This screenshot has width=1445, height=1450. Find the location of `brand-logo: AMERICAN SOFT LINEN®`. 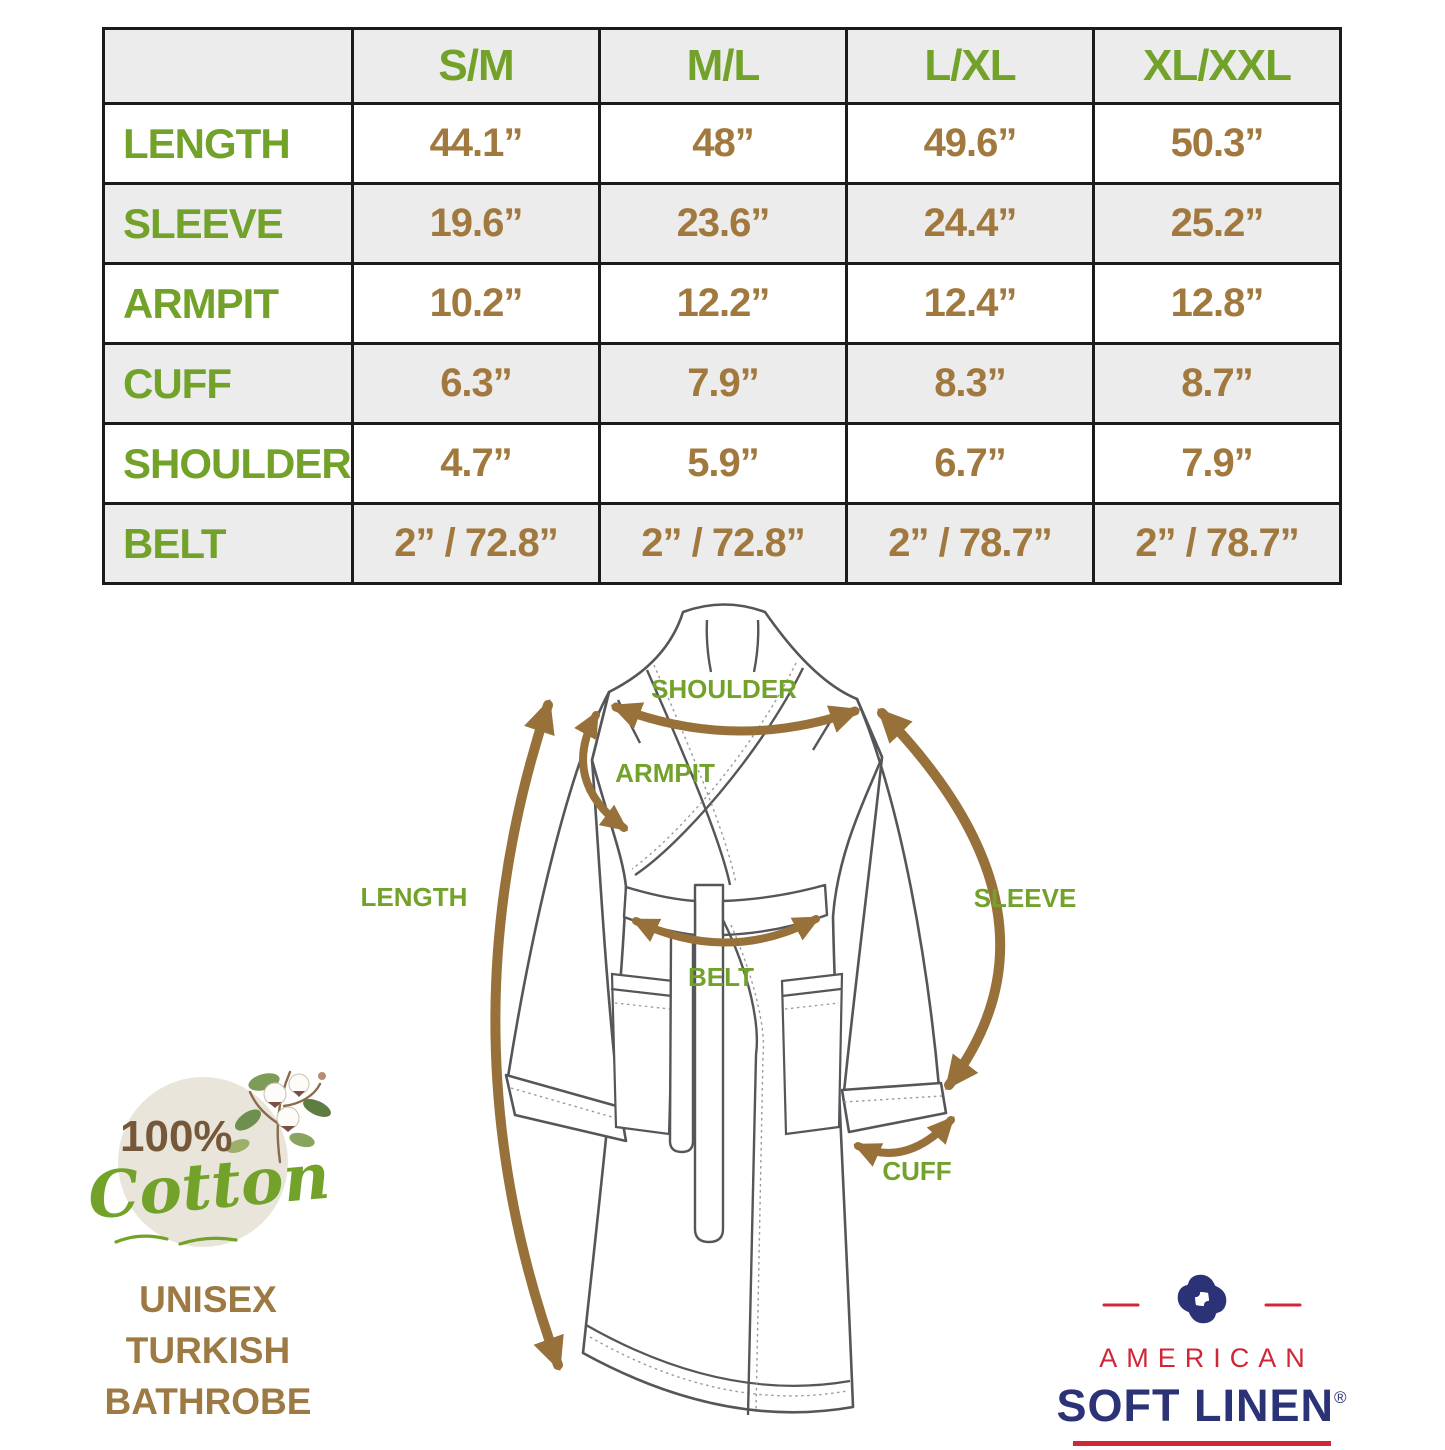

brand-logo: AMERICAN SOFT LINEN® is located at coordinates (1202, 1354).